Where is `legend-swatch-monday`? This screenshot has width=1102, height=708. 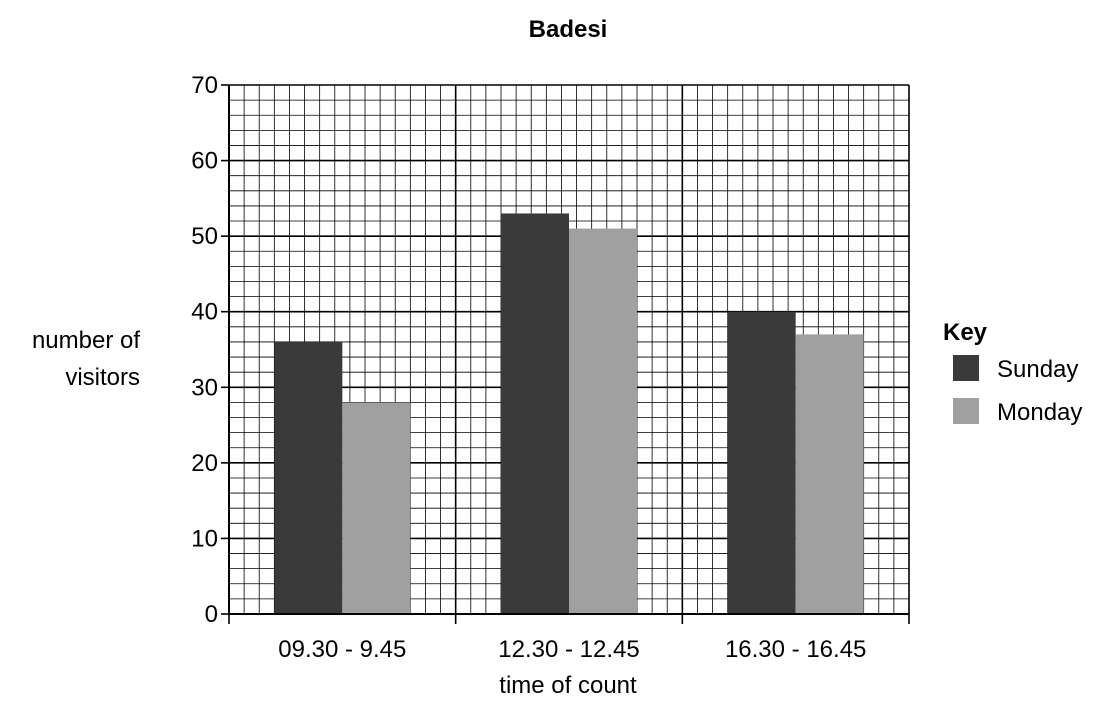
legend-swatch-monday is located at coordinates (966, 411).